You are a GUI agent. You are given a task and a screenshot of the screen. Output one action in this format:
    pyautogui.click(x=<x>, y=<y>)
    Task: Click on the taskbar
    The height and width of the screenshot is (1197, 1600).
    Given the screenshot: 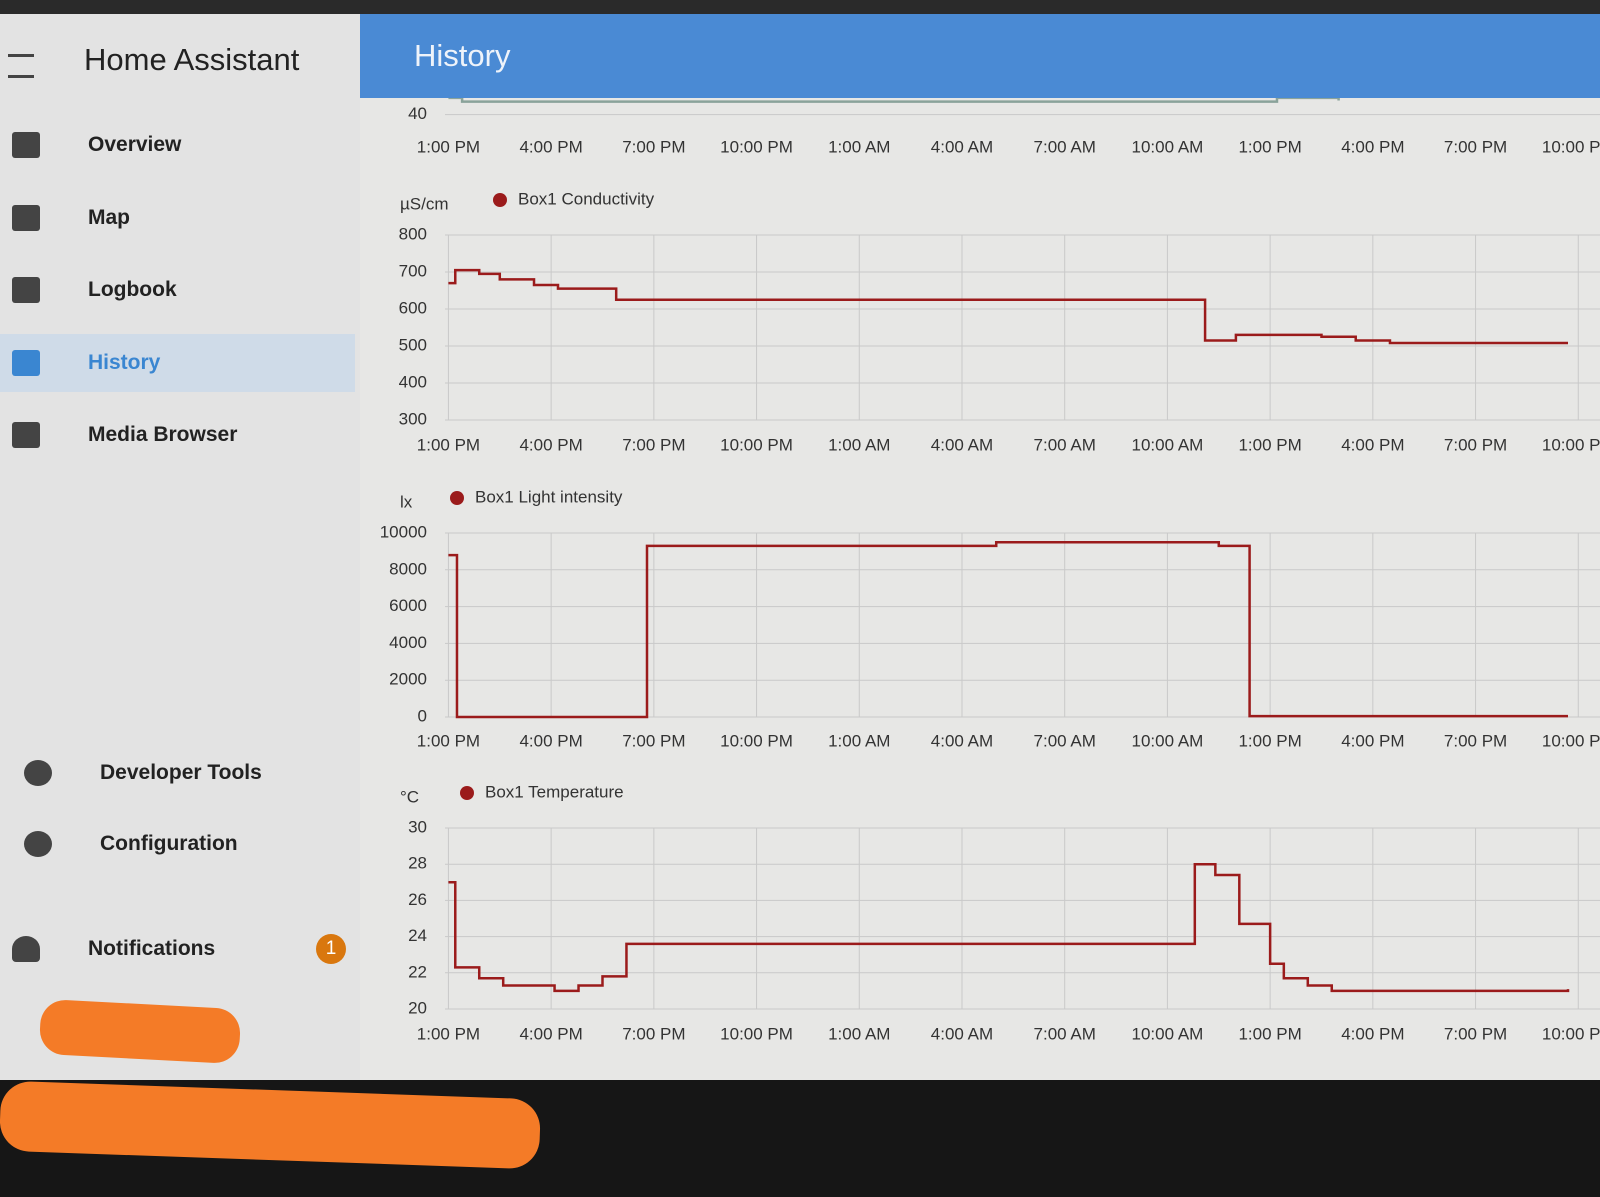 What is the action you would take?
    pyautogui.click(x=800, y=1138)
    